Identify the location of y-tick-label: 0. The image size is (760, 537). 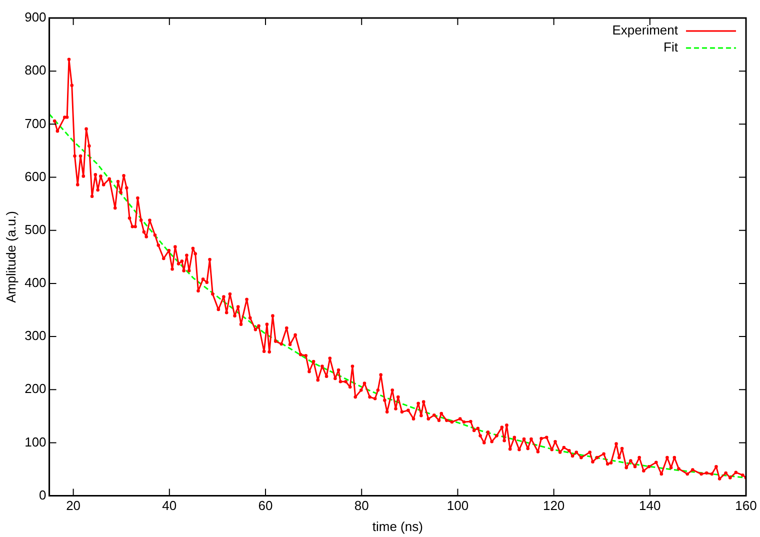
(42, 494).